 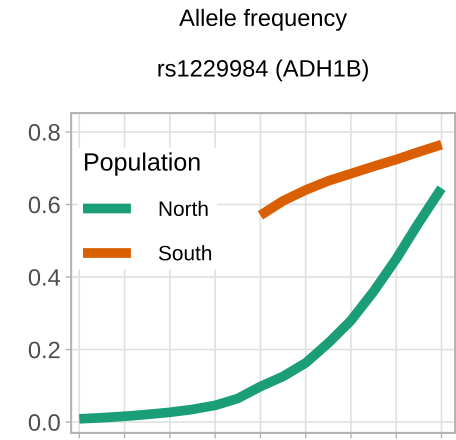 I want to click on legend-label: South, so click(x=185, y=252).